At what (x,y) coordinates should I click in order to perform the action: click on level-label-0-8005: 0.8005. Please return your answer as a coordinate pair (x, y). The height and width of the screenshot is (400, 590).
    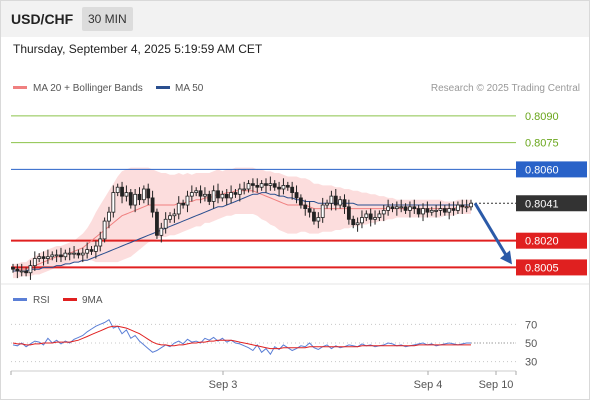
    Looking at the image, I should click on (542, 268).